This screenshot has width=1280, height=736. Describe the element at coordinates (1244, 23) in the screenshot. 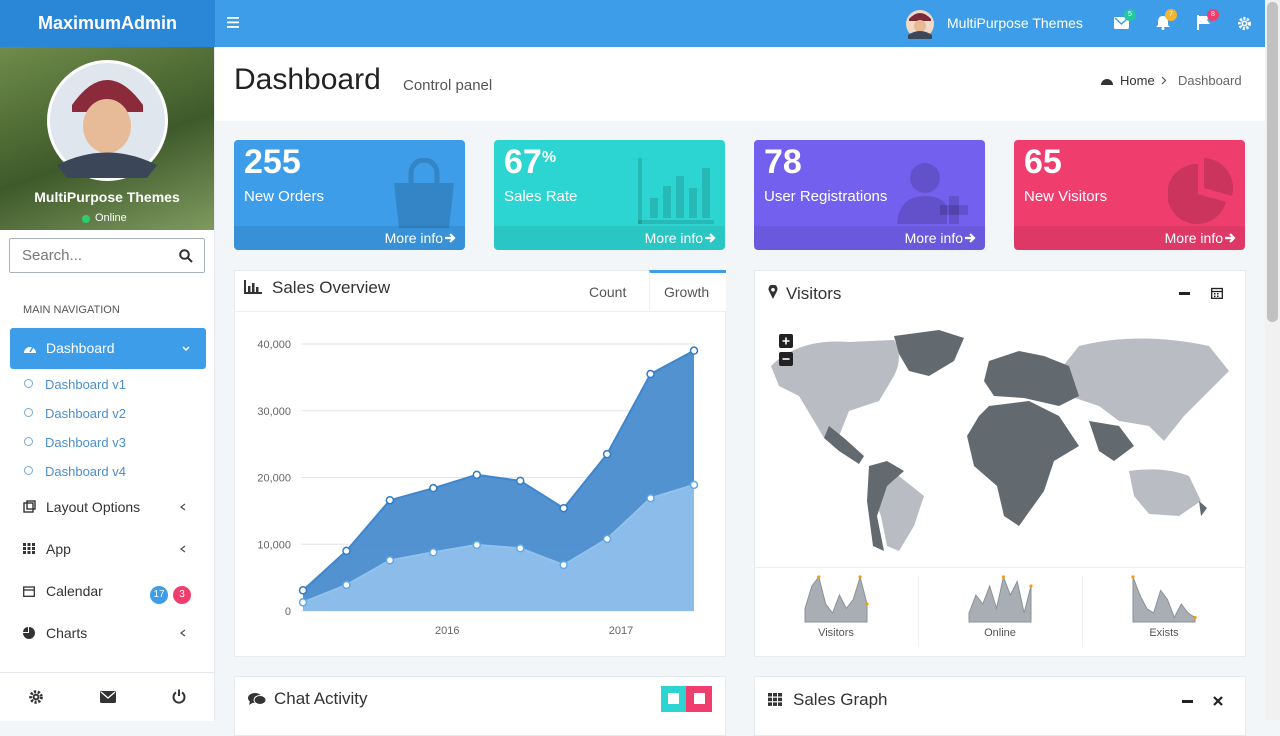

I see `settings-icon` at that location.